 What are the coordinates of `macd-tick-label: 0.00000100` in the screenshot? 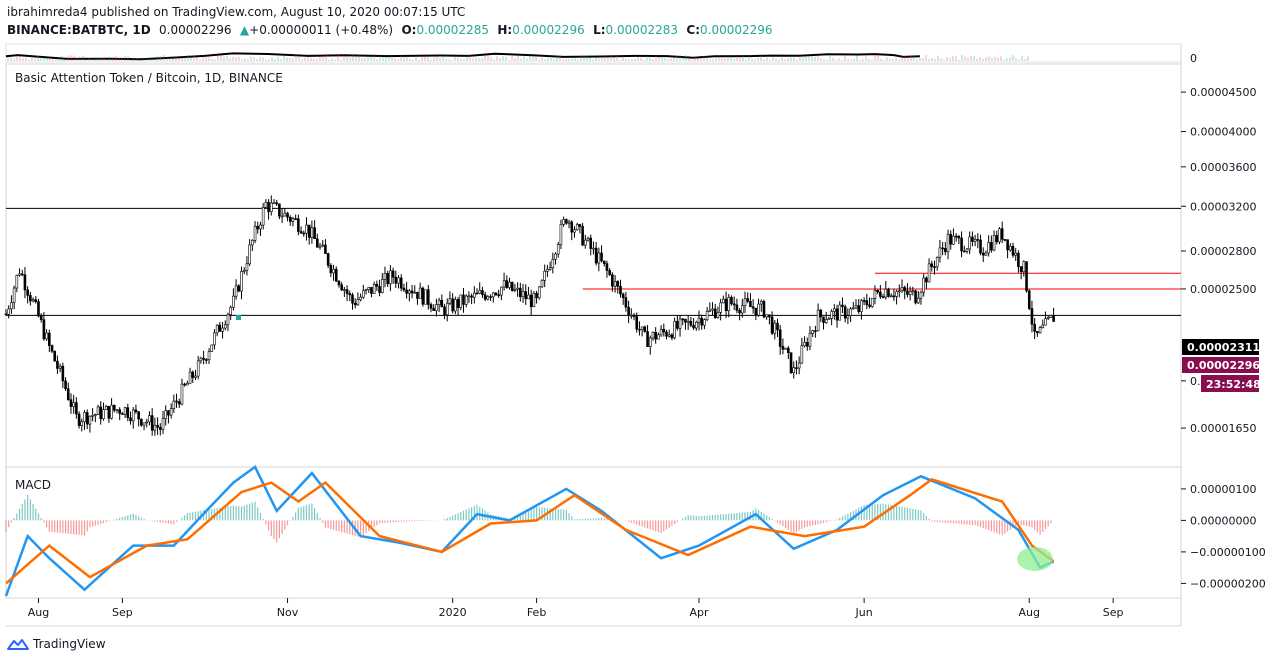 It's located at (1223, 489).